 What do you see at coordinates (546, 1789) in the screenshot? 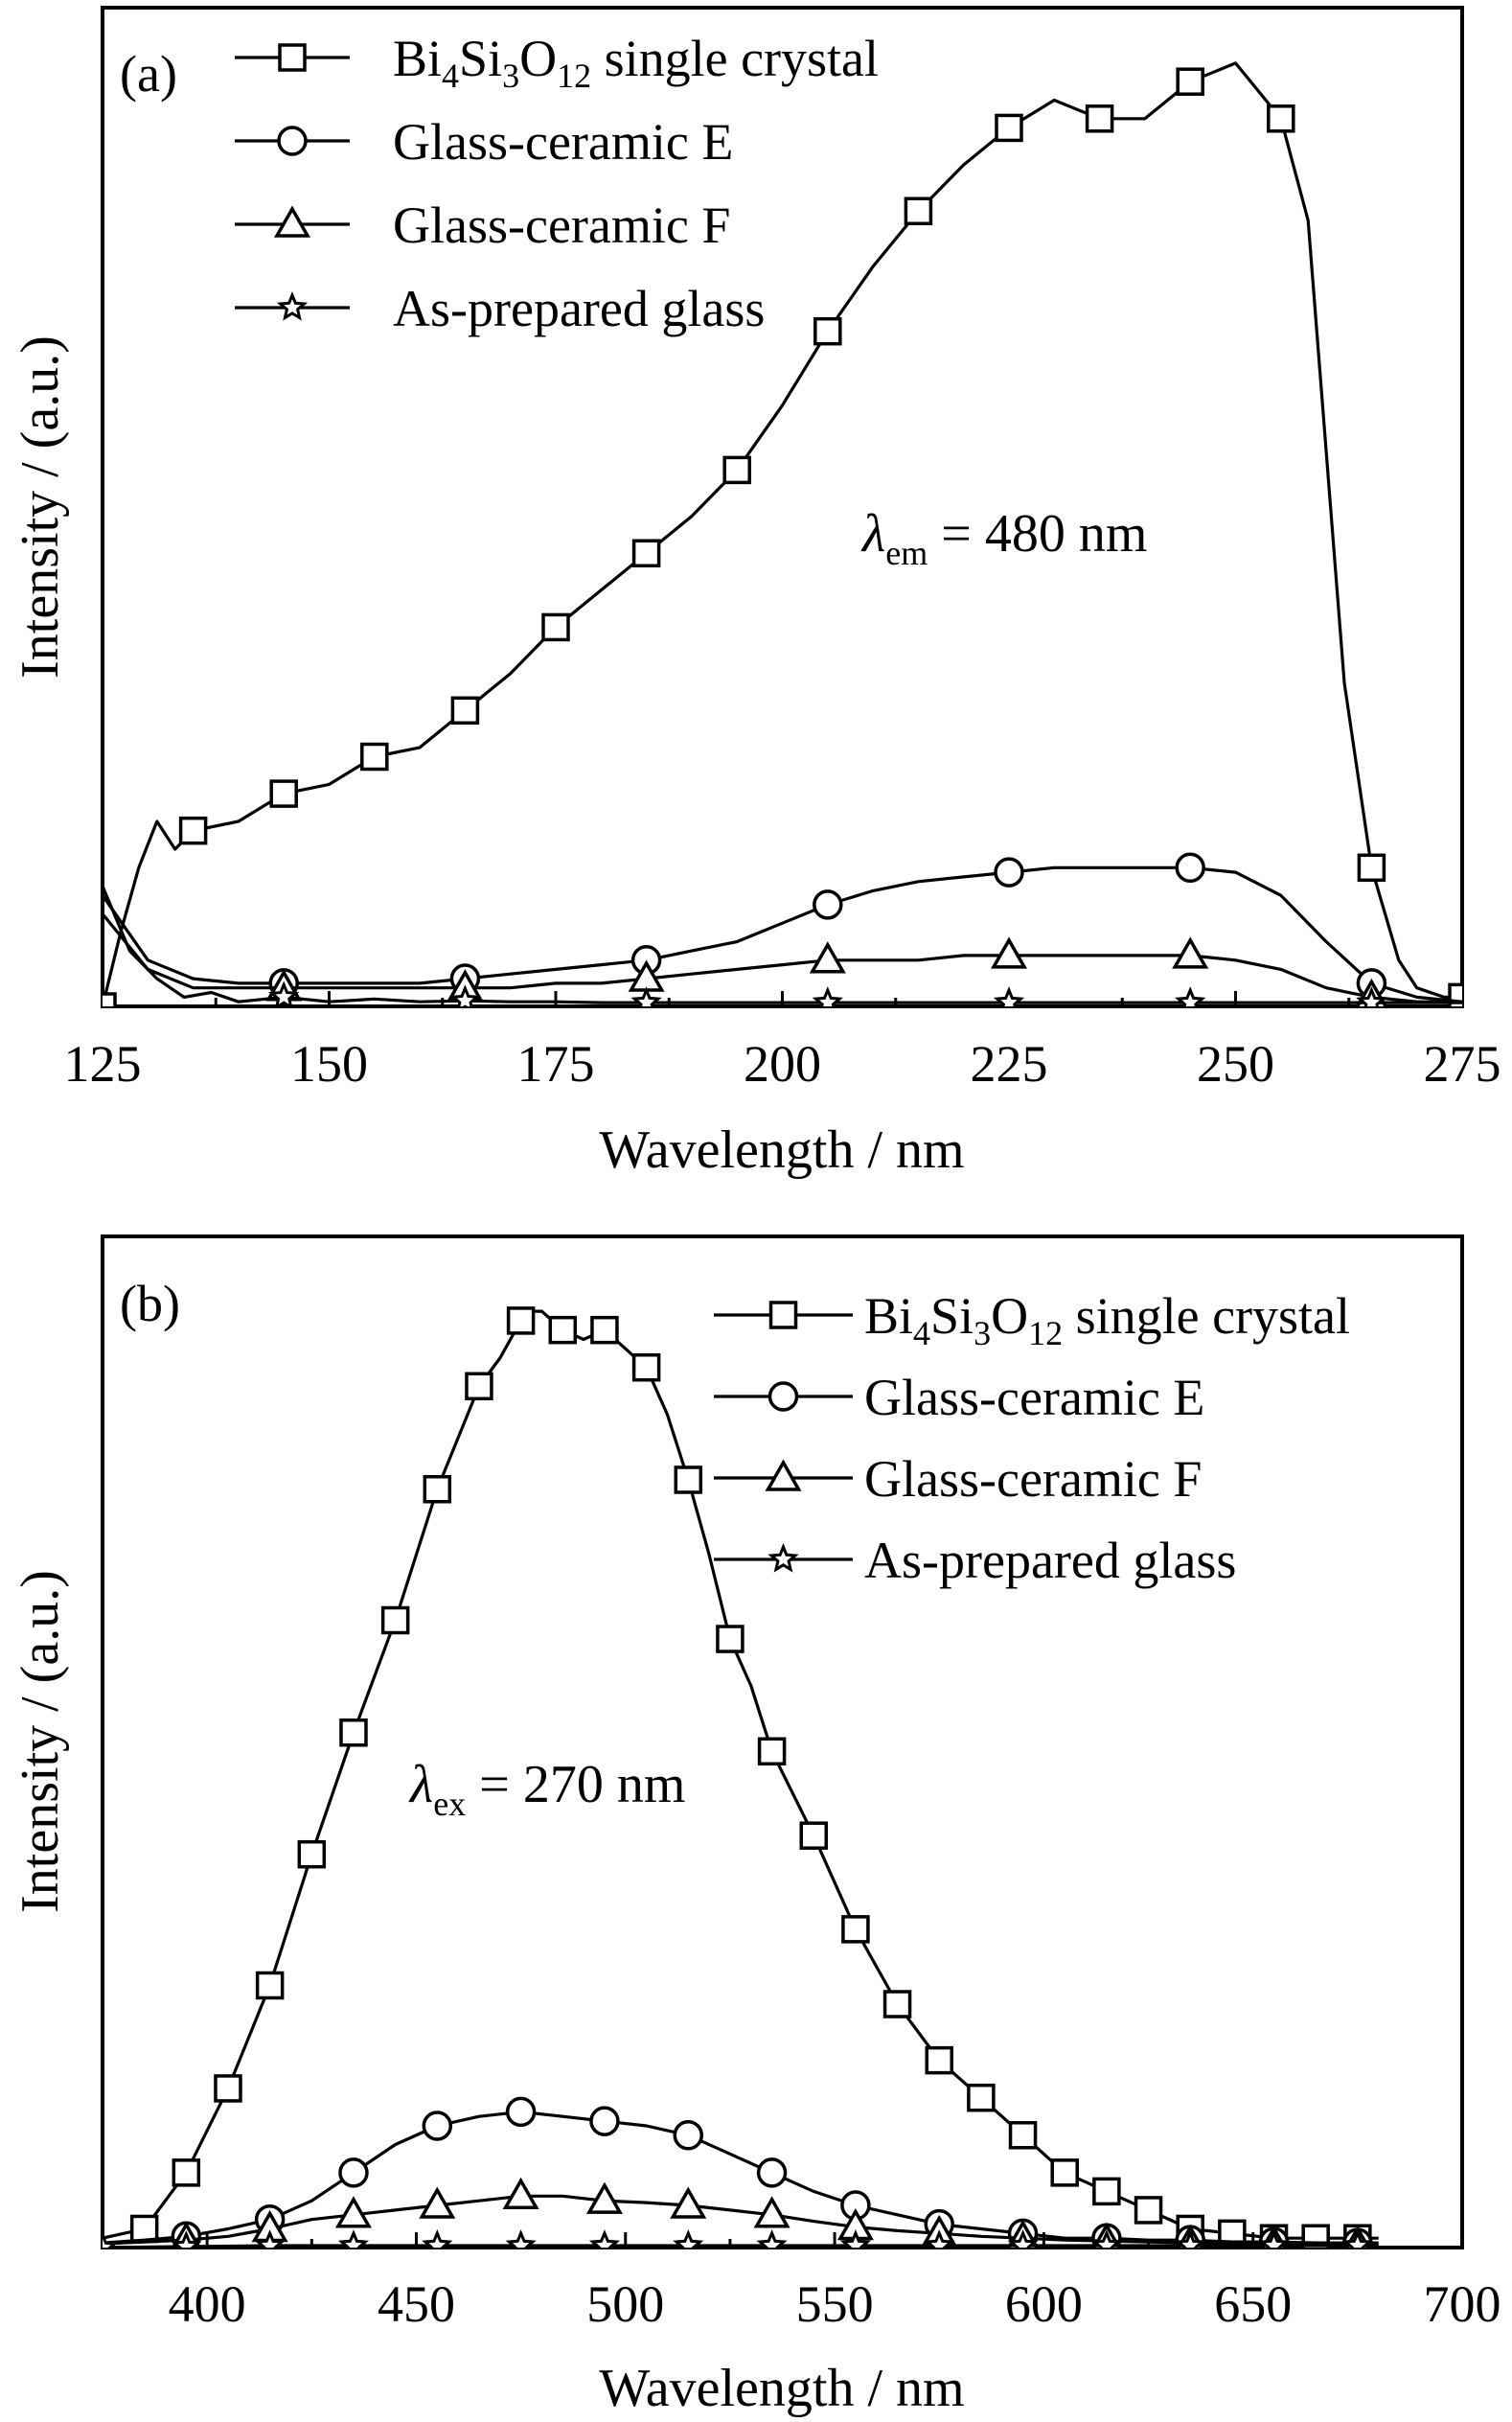
I see `panel-b-annotation: λex = 270 nm` at bounding box center [546, 1789].